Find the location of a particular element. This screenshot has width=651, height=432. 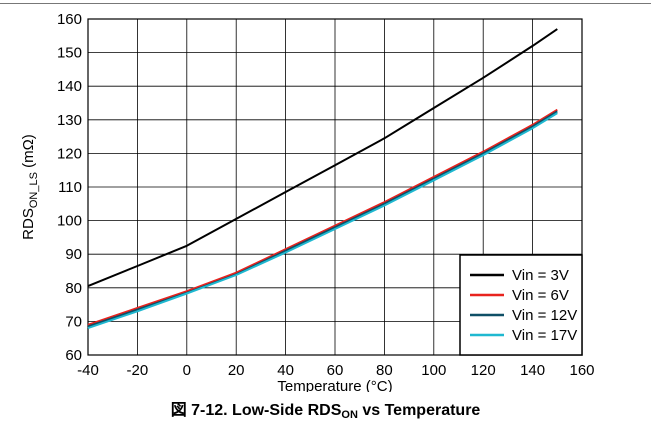

y-tick-label: 80 is located at coordinates (73, 288).